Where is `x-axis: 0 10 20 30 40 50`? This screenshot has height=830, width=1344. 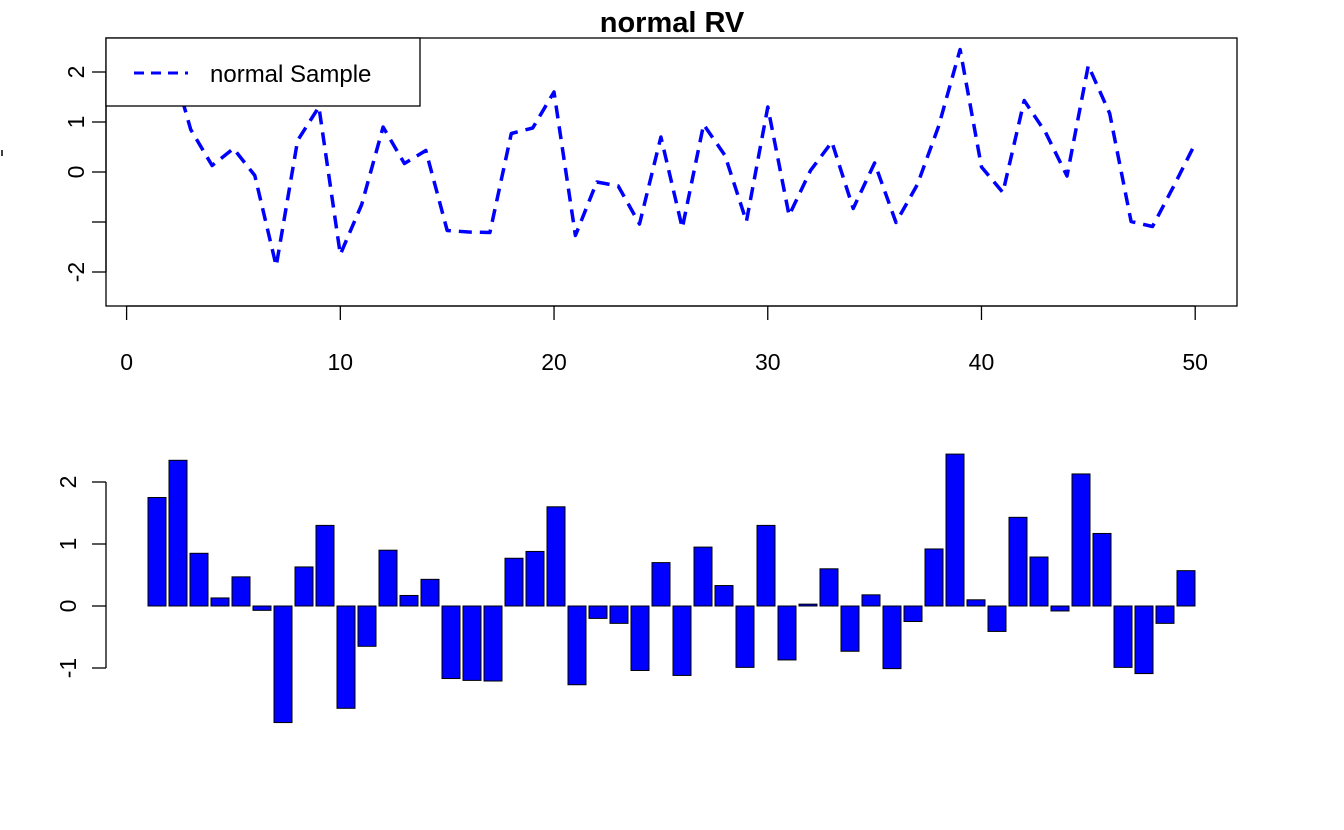
x-axis: 0 10 20 30 40 50 is located at coordinates (664, 340).